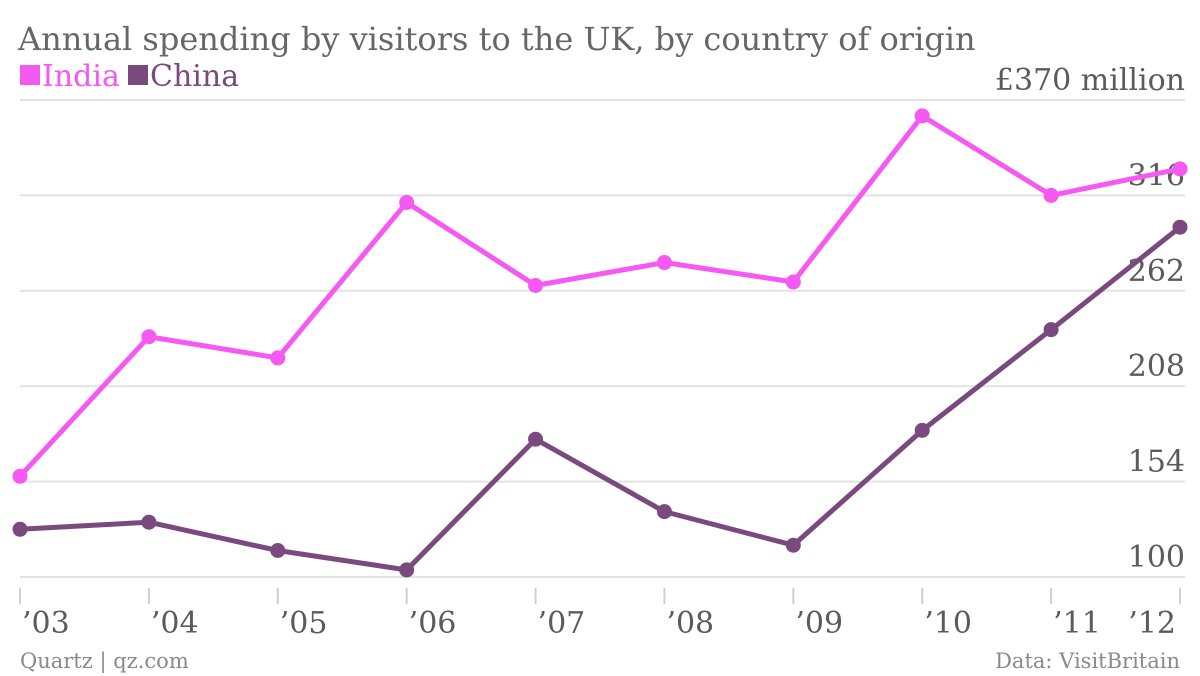 The height and width of the screenshot is (676, 1200). I want to click on legend-swatch-india, so click(30, 75).